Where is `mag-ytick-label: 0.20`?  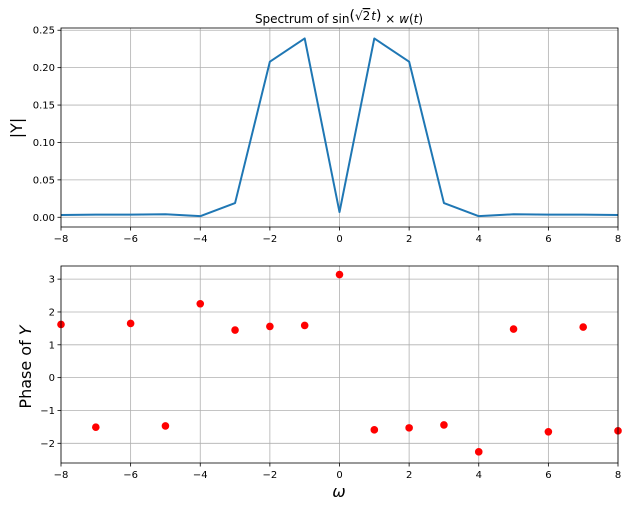 mag-ytick-label: 0.20 is located at coordinates (44, 68).